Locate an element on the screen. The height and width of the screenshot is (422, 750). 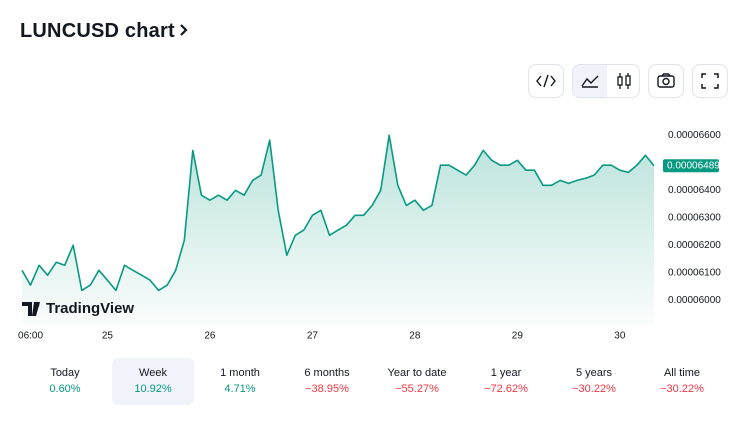
last-price-tag is located at coordinates (691, 166).